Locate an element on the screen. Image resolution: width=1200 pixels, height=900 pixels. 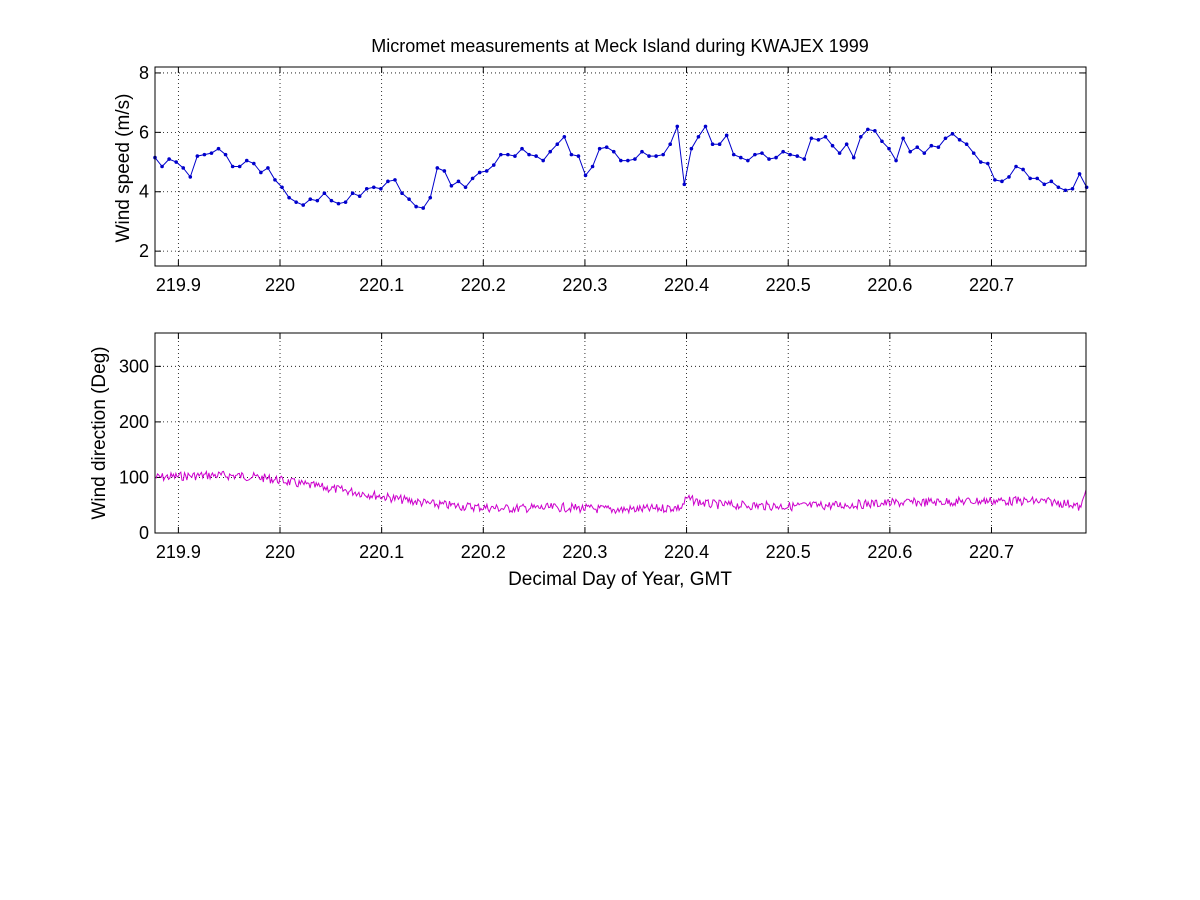
wind-direction-x-tick-label: 220.4 is located at coordinates (686, 552).